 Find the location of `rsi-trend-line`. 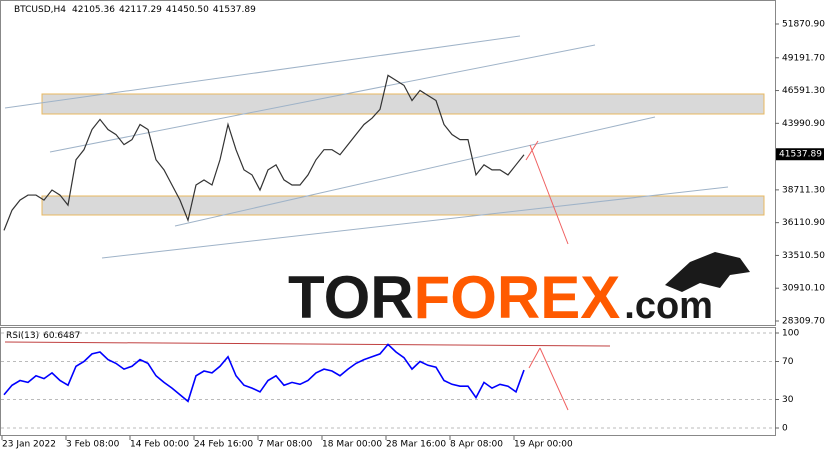

rsi-trend-line is located at coordinates (307, 344).